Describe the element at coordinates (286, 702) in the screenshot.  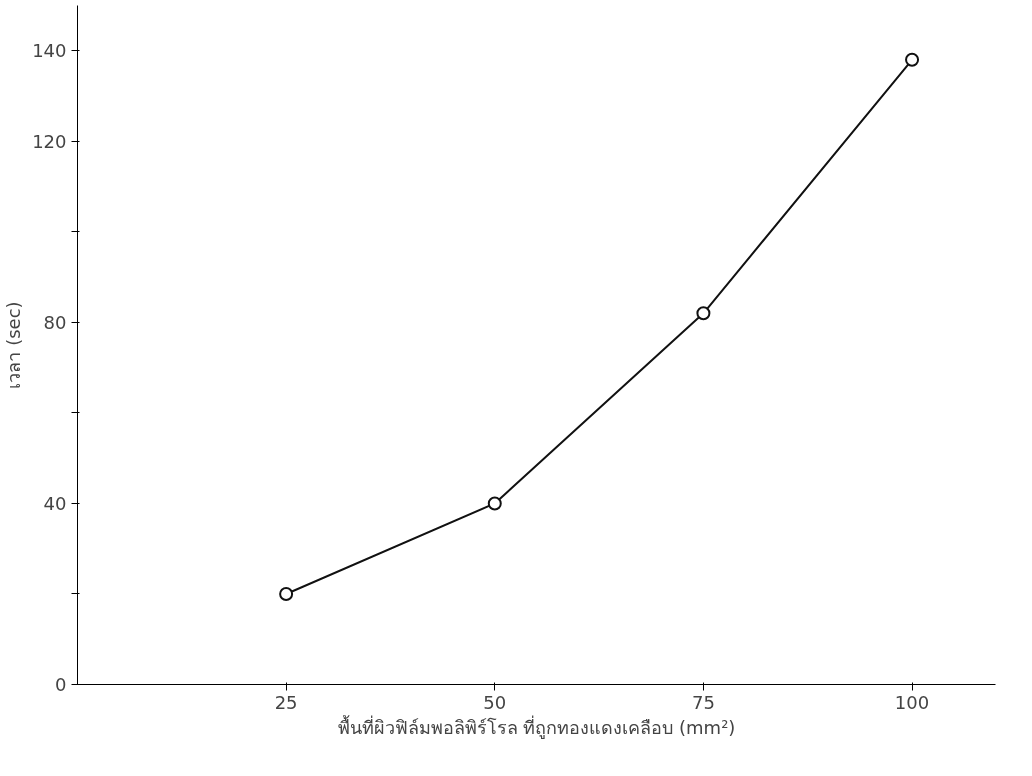
I see `x-tick-label: 25` at that location.